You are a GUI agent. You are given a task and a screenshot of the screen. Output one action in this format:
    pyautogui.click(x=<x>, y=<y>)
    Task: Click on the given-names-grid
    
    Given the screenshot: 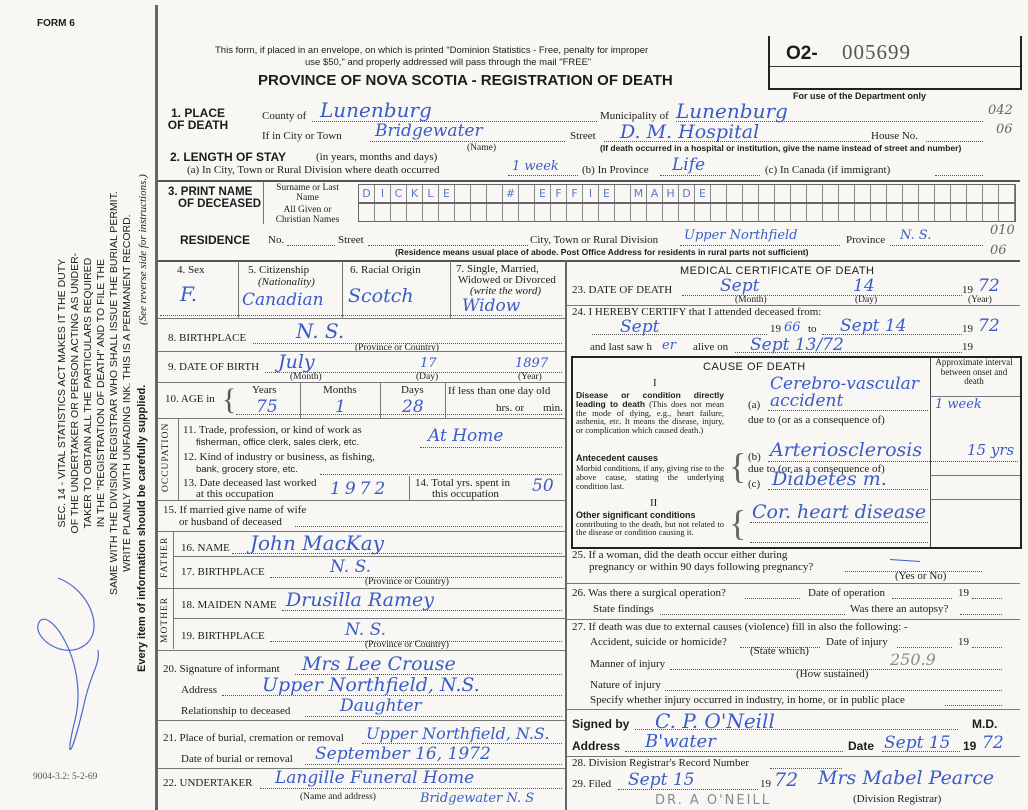 What is the action you would take?
    pyautogui.click(x=687, y=212)
    